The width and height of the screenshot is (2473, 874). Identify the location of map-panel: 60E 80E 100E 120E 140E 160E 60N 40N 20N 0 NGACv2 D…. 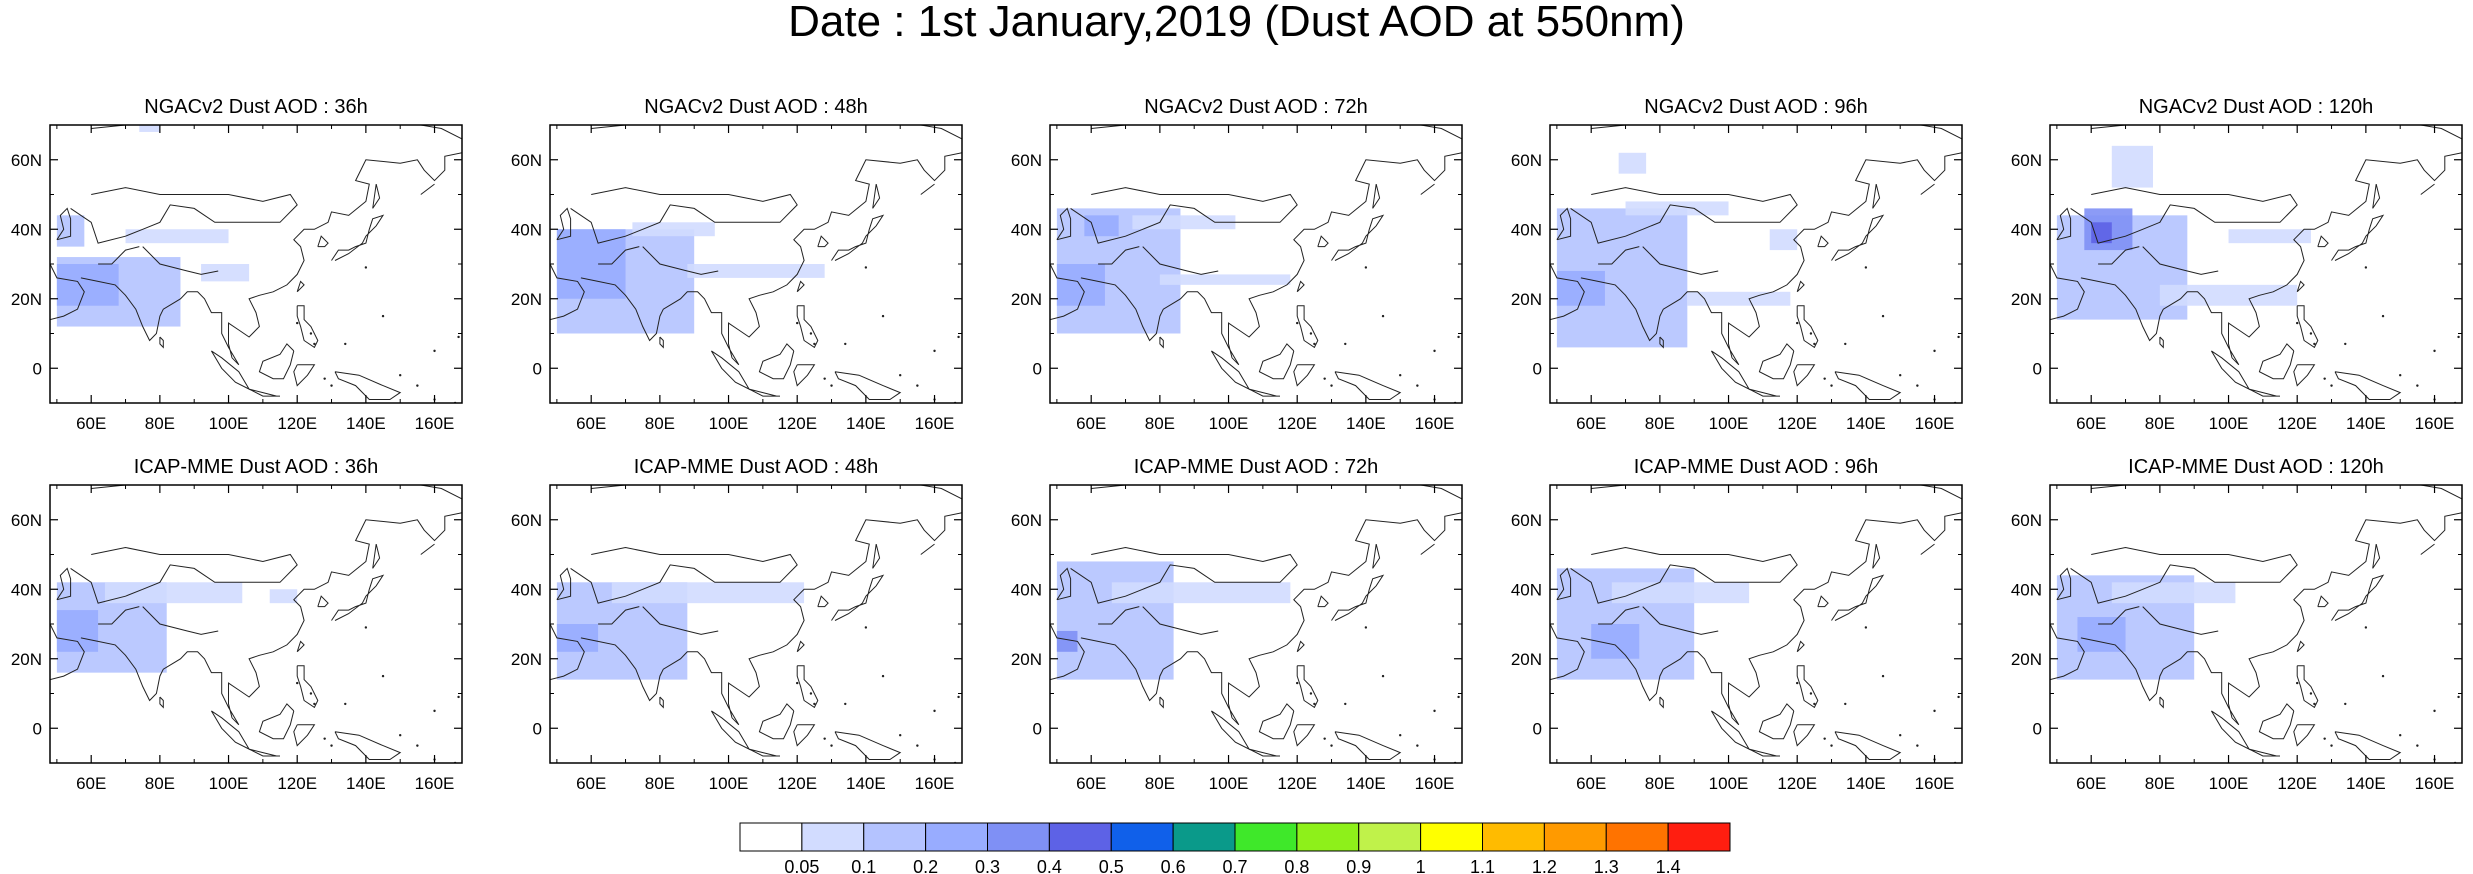
(737, 264).